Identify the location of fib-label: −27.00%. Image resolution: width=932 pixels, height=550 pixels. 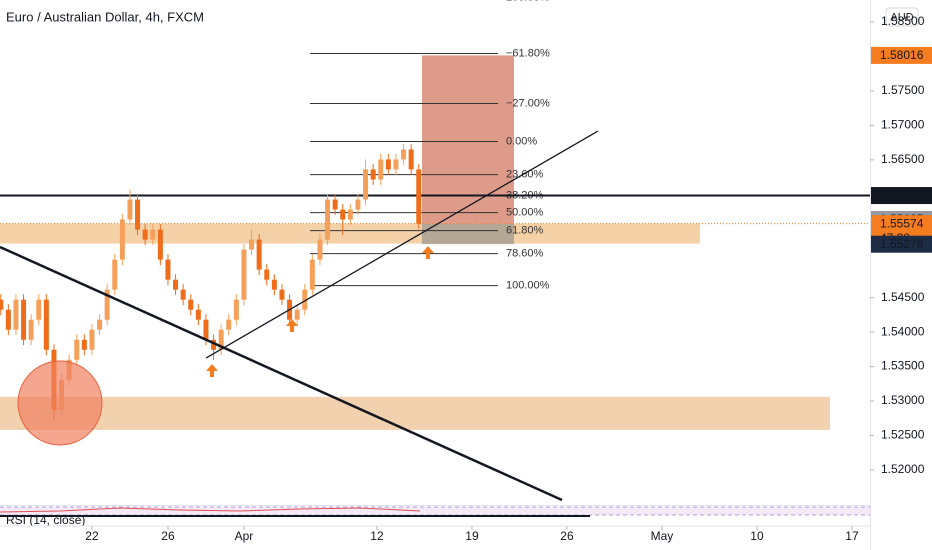
(528, 103).